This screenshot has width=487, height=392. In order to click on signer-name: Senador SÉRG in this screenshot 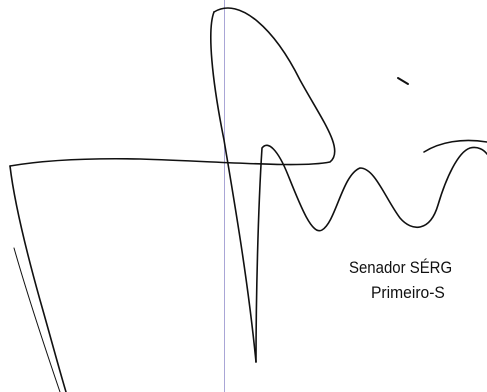, I will do `click(401, 267)`.